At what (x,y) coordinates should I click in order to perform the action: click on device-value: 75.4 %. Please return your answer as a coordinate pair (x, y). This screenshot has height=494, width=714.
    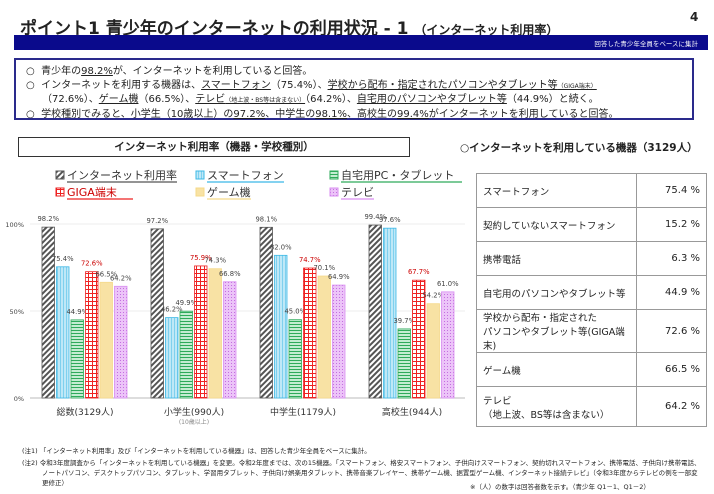
    Looking at the image, I should click on (671, 190).